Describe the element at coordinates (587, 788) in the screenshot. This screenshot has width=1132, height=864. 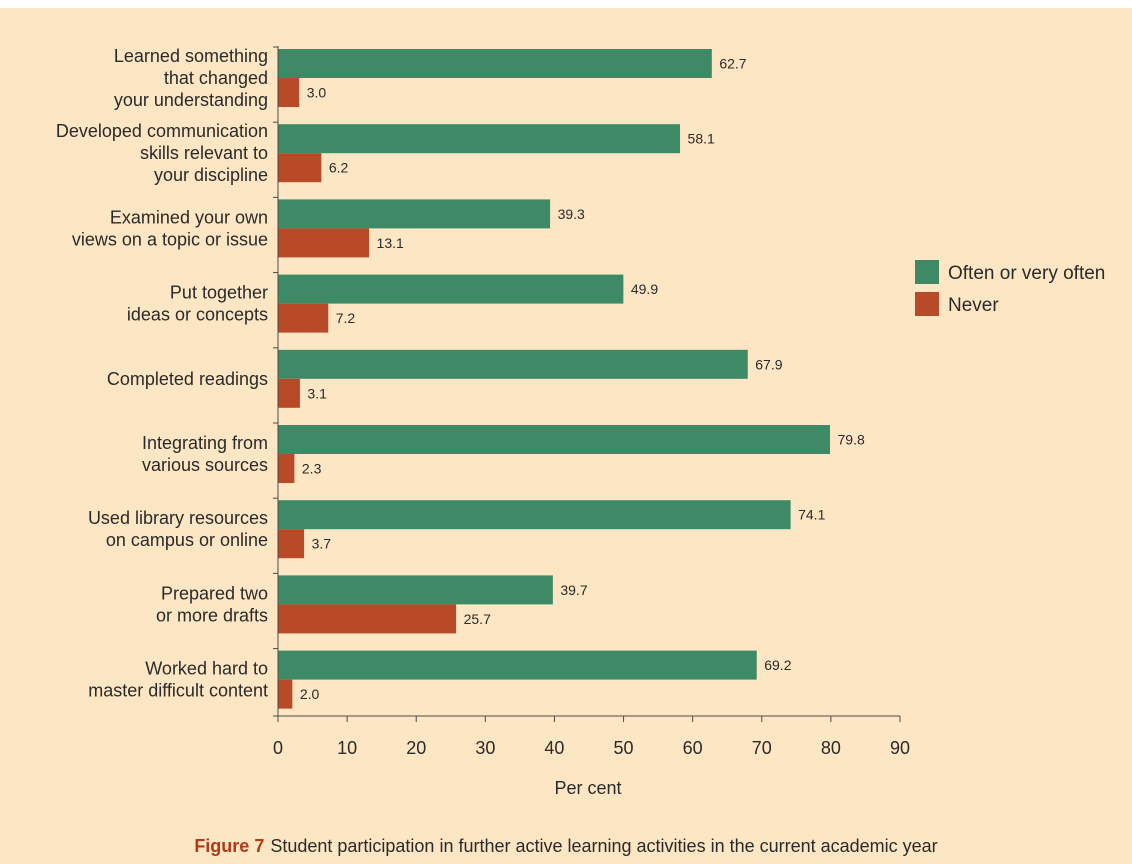
I see `x-axis-title: Per cent` at that location.